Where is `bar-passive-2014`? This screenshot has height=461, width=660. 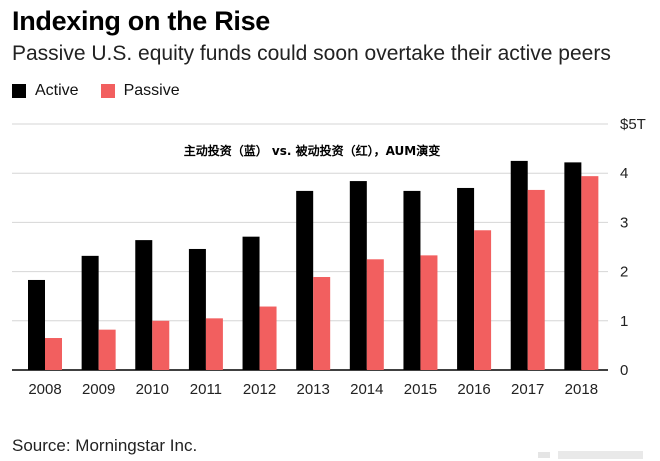
bar-passive-2014 is located at coordinates (375, 314).